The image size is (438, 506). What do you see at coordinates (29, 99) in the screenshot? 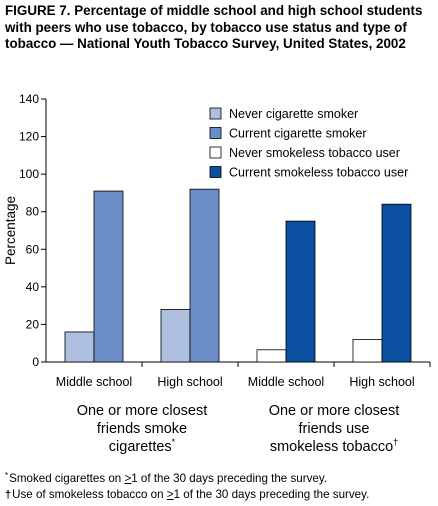
I see `y-tick-label: 140` at bounding box center [29, 99].